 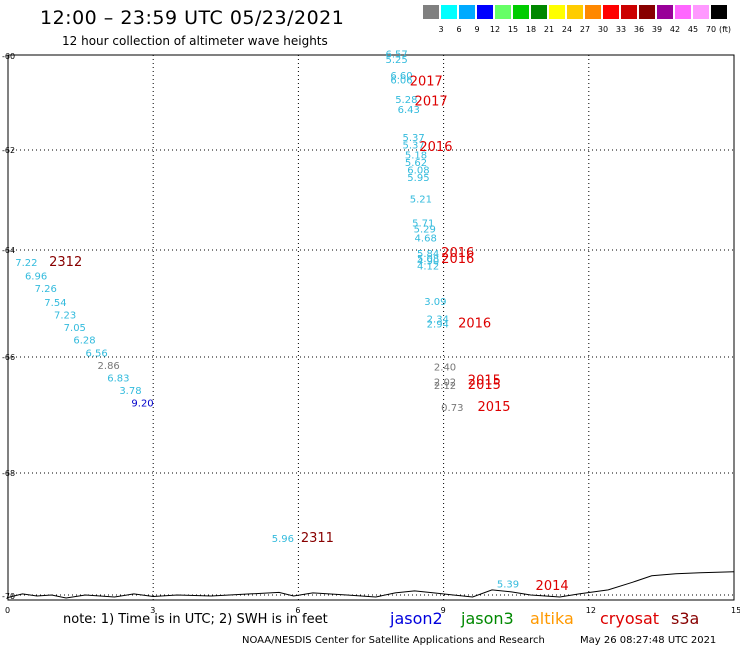 I want to click on wave-height-reading: 5.08, so click(x=428, y=259).